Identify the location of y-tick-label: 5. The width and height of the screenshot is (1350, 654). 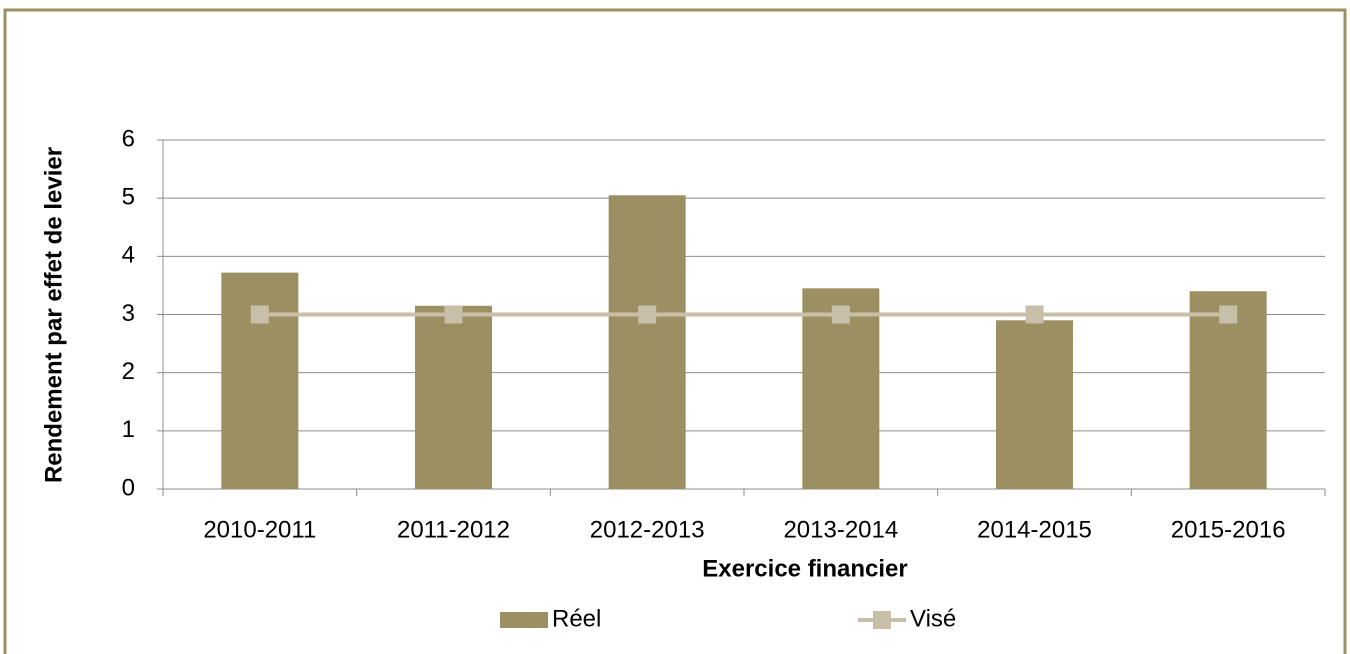
(128, 197).